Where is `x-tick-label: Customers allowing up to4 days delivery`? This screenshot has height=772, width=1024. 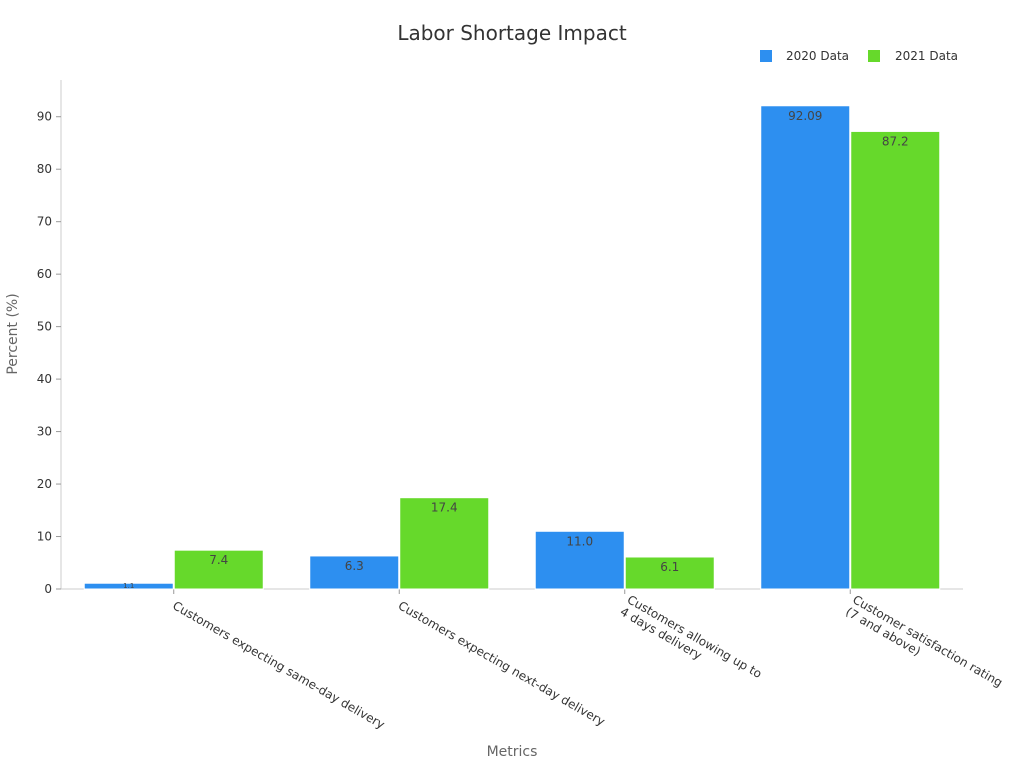 x-tick-label: Customers allowing up to4 days delivery is located at coordinates (691, 642).